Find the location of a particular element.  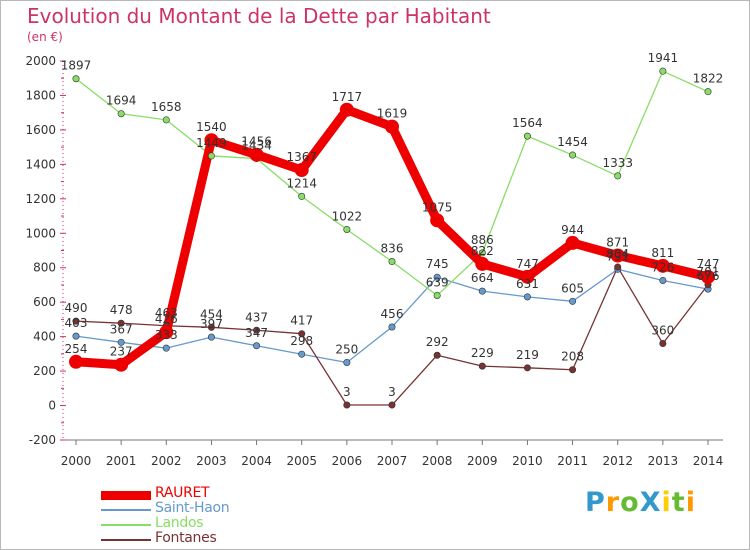

data-label-rauret: 822 is located at coordinates (482, 251).